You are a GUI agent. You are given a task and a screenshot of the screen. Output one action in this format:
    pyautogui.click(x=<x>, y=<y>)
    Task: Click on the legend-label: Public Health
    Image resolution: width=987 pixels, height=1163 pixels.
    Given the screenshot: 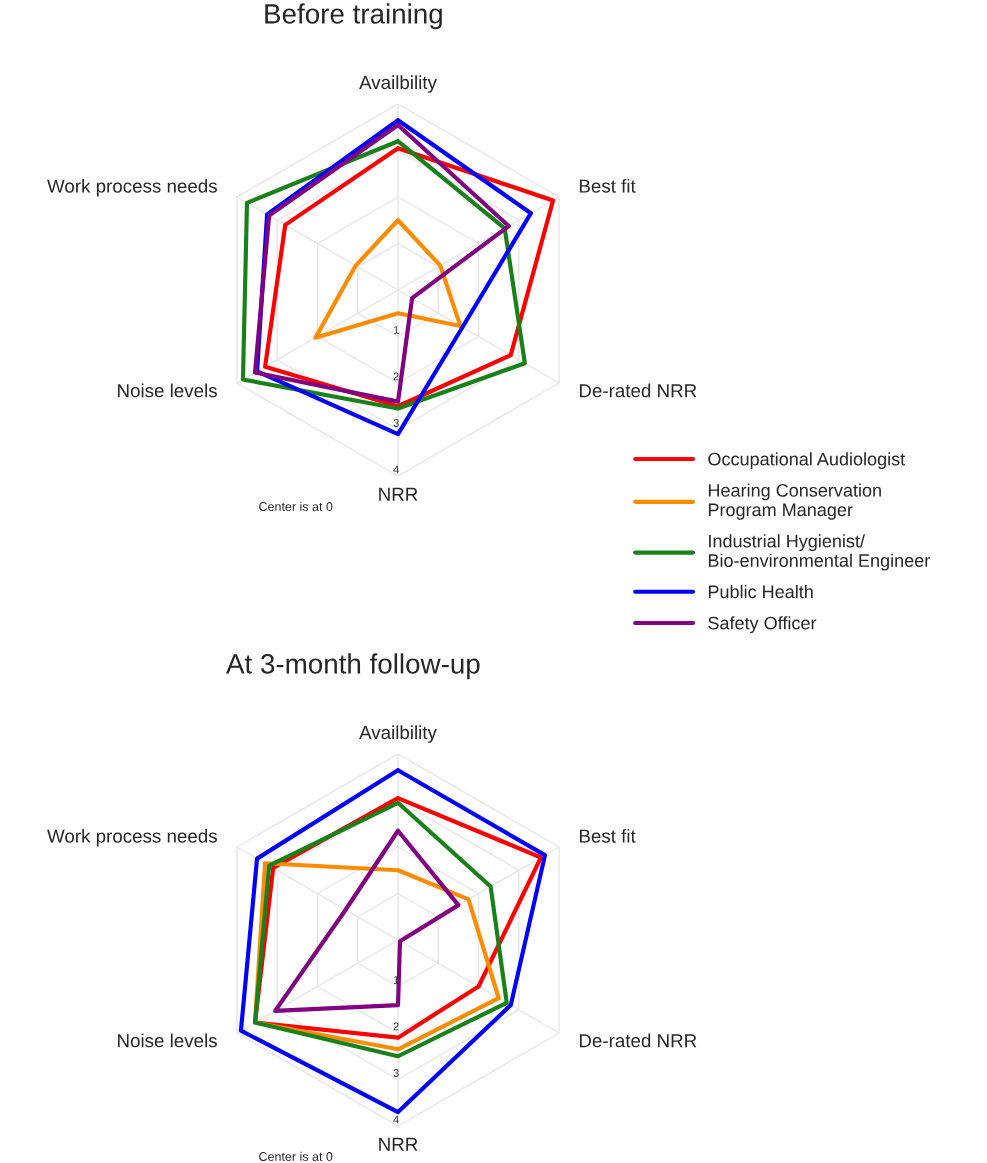 What is the action you would take?
    pyautogui.click(x=760, y=591)
    